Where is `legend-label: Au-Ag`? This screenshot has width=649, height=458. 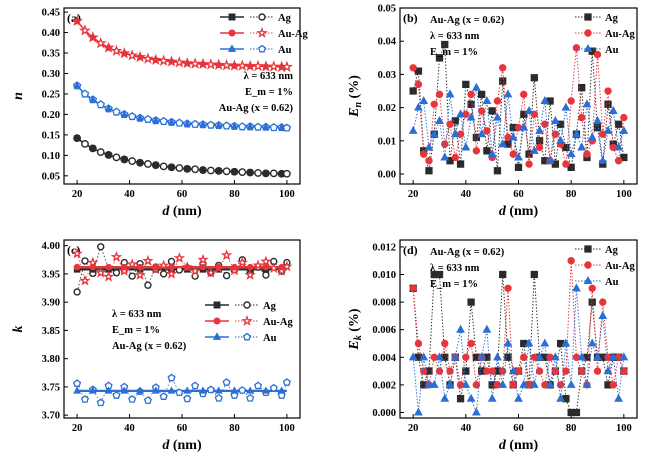
legend-label: Au-Ag is located at coordinates (620, 34).